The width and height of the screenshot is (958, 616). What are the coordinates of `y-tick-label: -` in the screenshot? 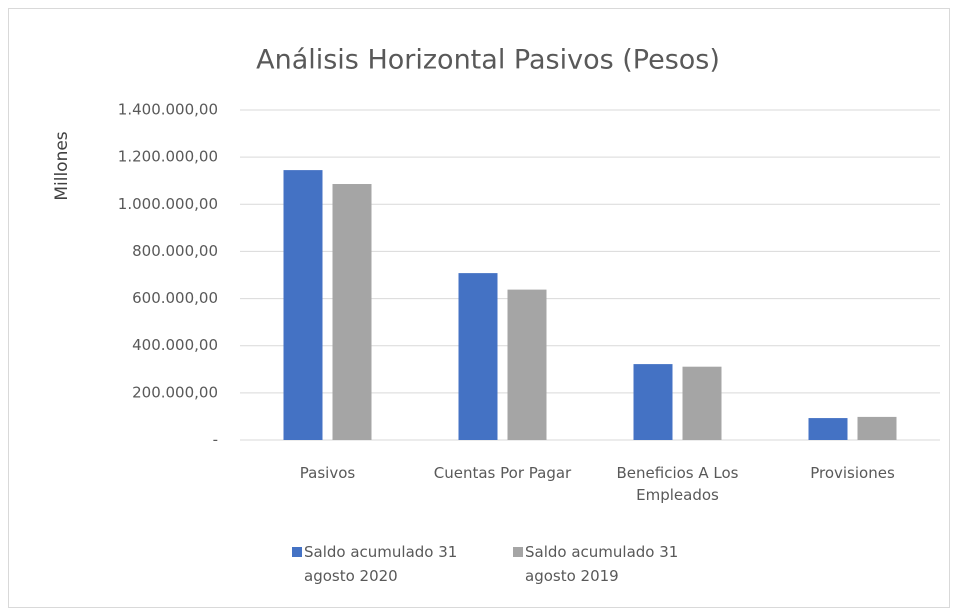 It's located at (215, 440).